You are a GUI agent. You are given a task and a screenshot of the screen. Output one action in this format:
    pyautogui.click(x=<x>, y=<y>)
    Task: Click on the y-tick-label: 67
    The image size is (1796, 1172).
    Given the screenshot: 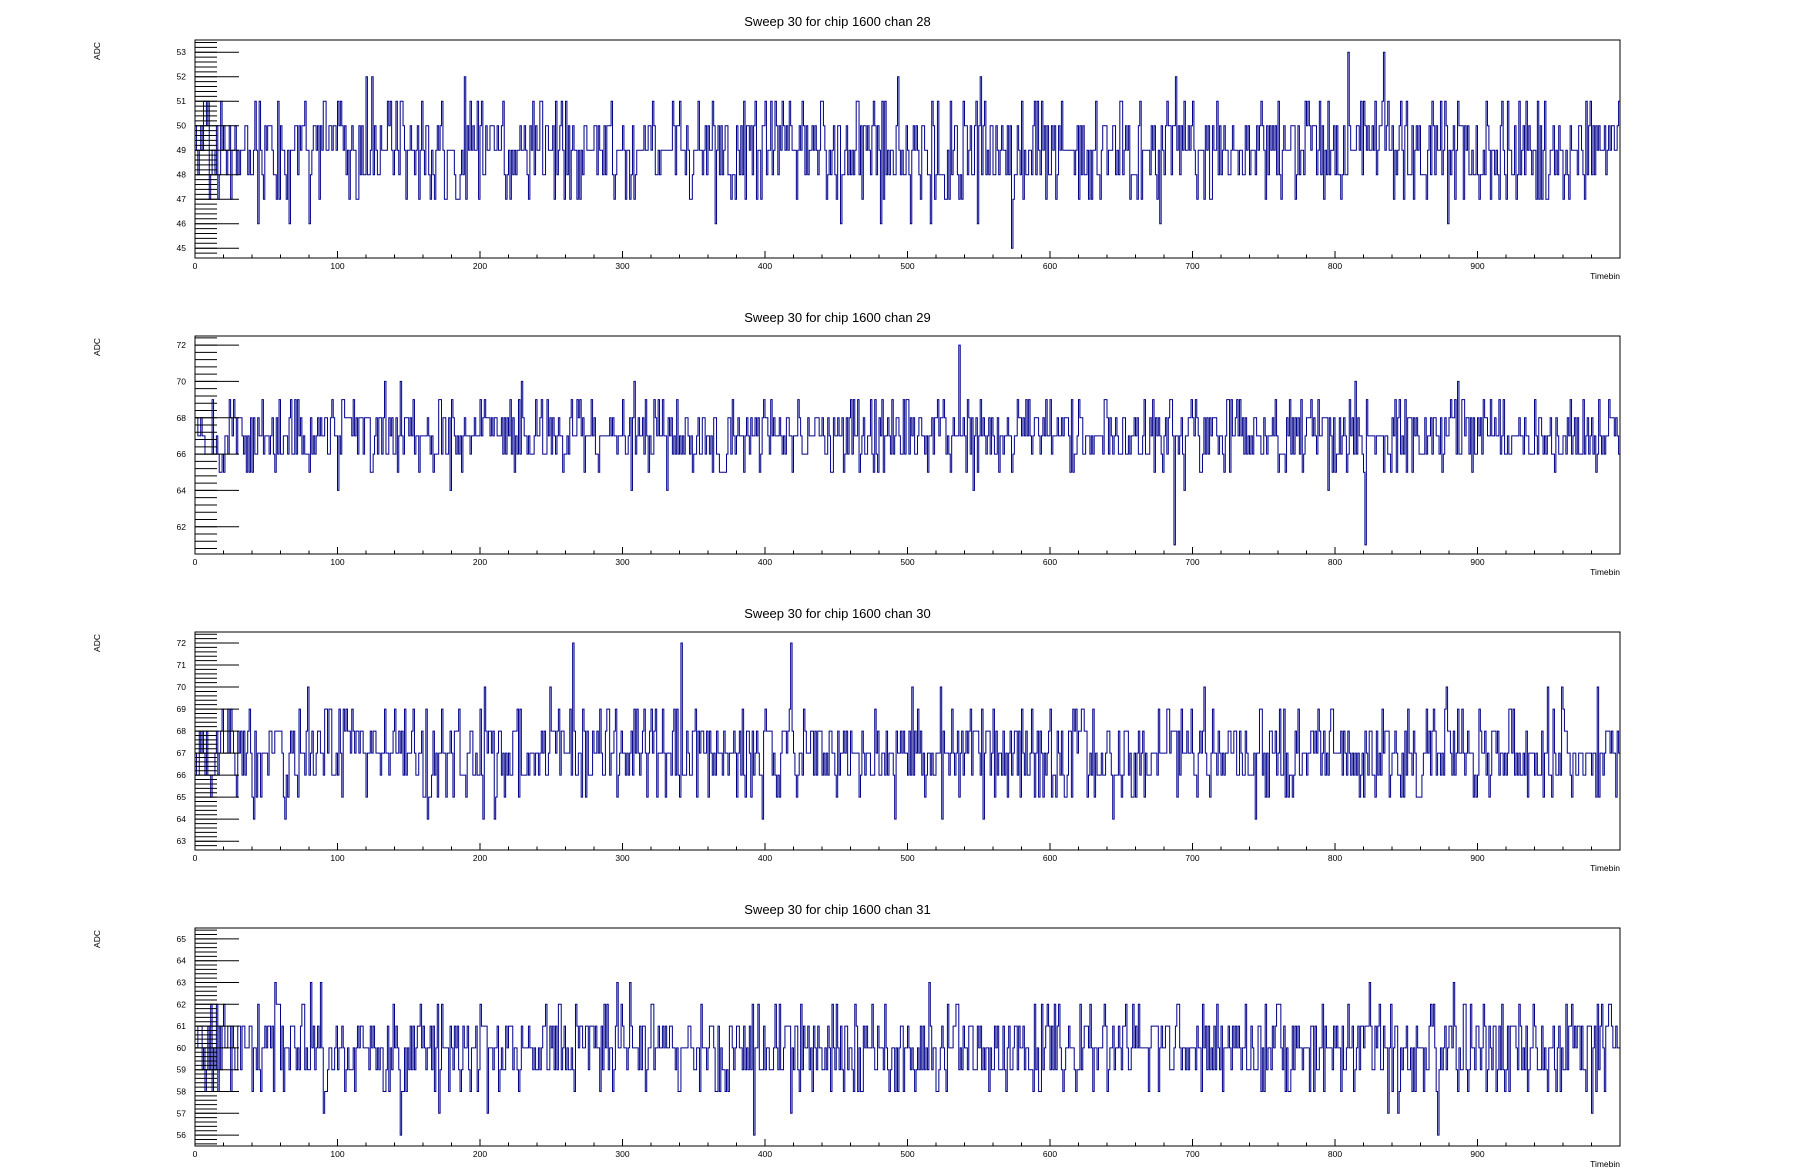 What is the action you would take?
    pyautogui.click(x=182, y=753)
    